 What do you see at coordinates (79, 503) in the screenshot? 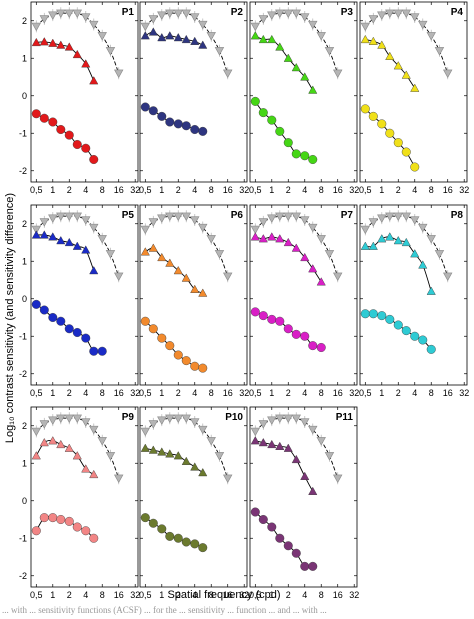
I see `panel-p9: -2 -1 0 1 2 0,5 1 2 4 8 16 32 P9` at bounding box center [79, 503].